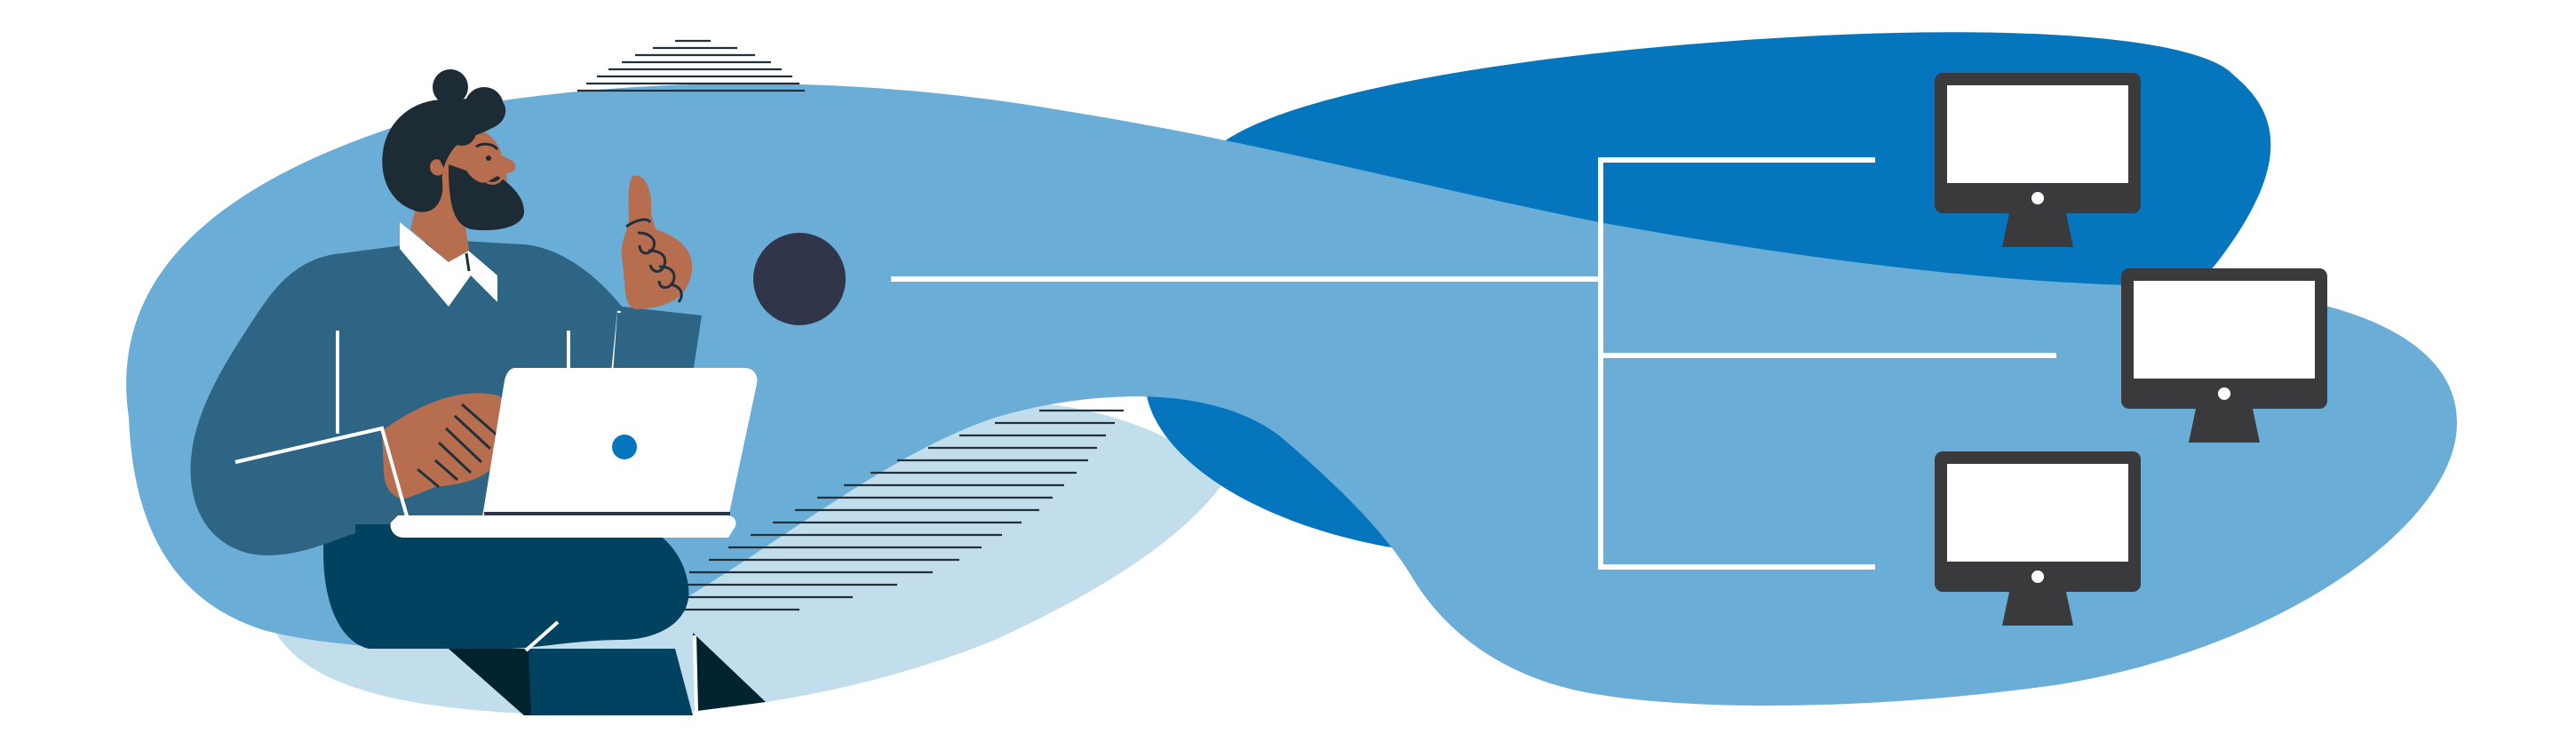  What do you see at coordinates (448, 264) in the screenshot?
I see `person-collar` at bounding box center [448, 264].